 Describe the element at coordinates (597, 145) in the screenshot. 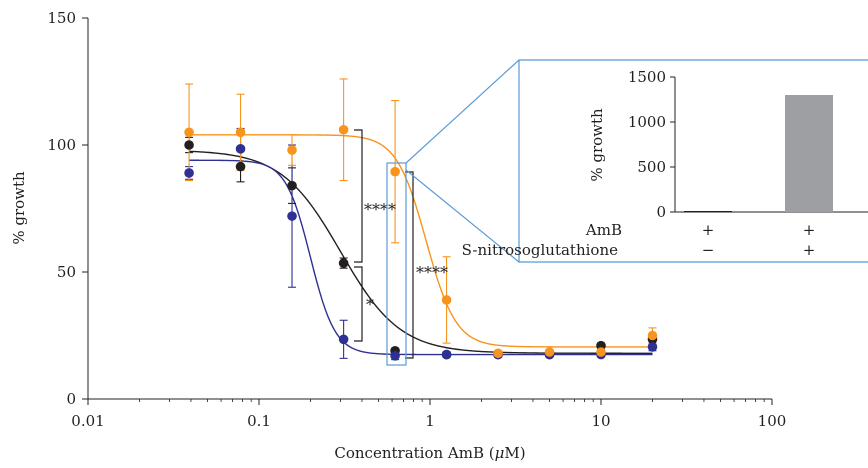

I see `inset-y-axis-title: % growth` at that location.